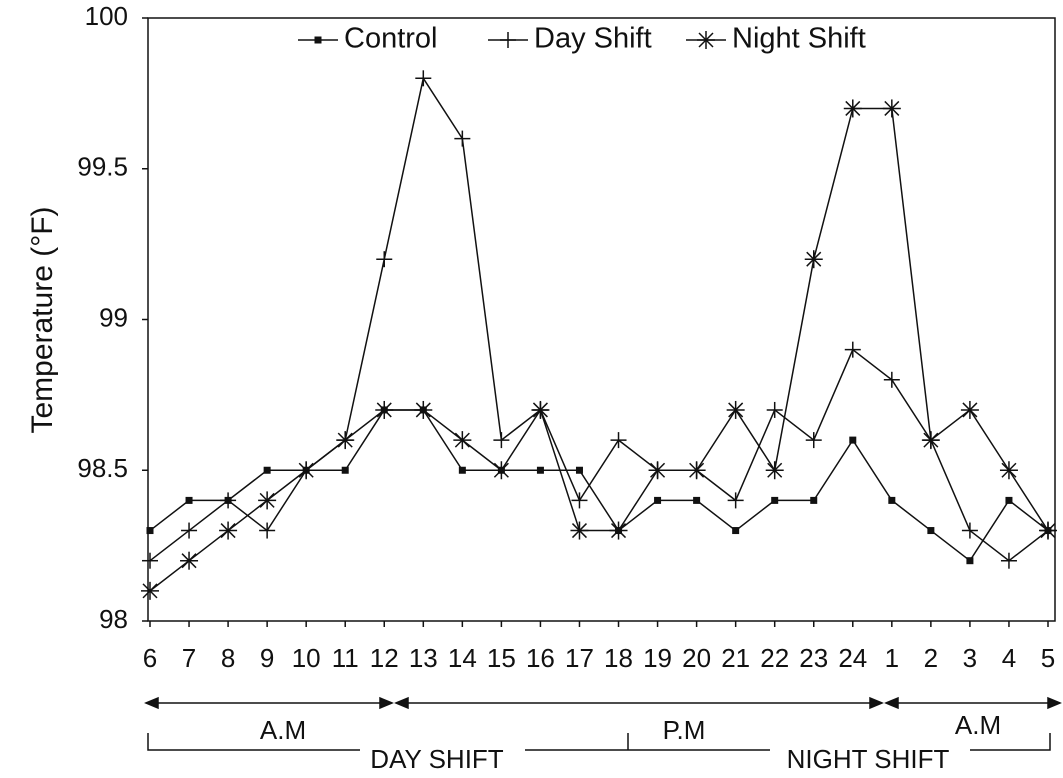 This screenshot has width=1063, height=778. I want to click on x-tick-label: 6, so click(150, 658).